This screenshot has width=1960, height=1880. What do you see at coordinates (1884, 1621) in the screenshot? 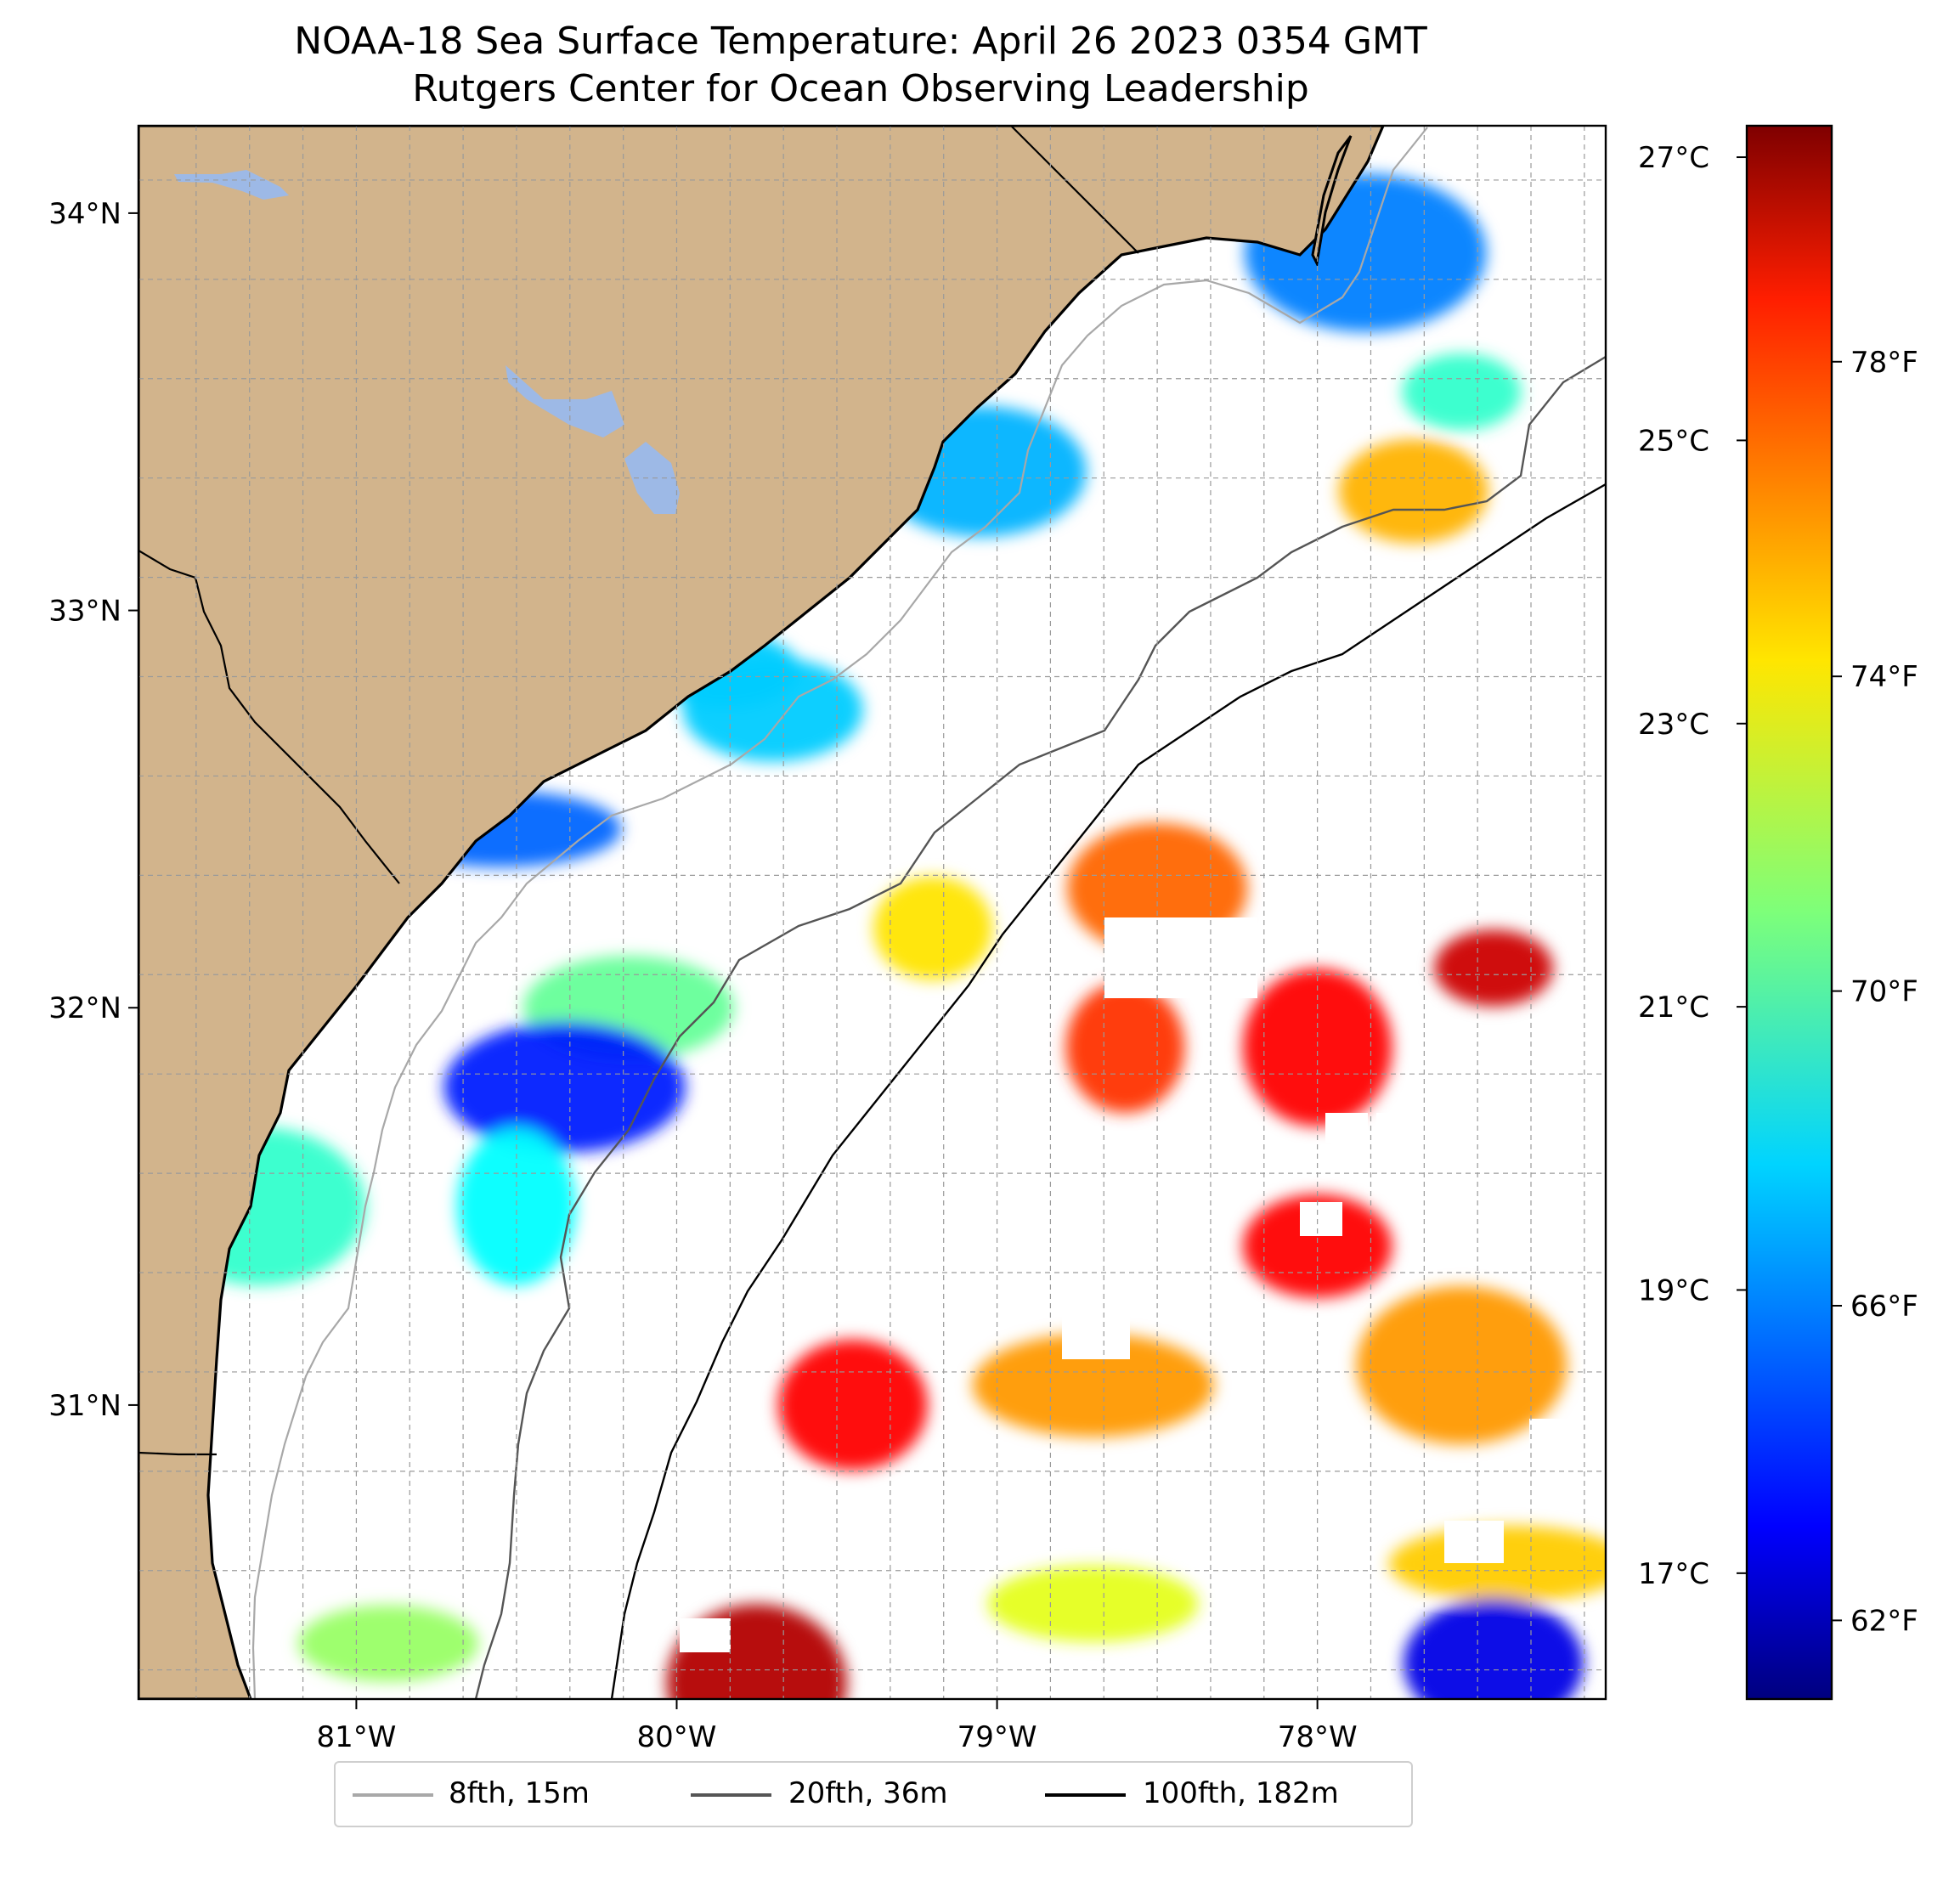
I see `fahrenheit-tick-label: 62°F` at bounding box center [1884, 1621].